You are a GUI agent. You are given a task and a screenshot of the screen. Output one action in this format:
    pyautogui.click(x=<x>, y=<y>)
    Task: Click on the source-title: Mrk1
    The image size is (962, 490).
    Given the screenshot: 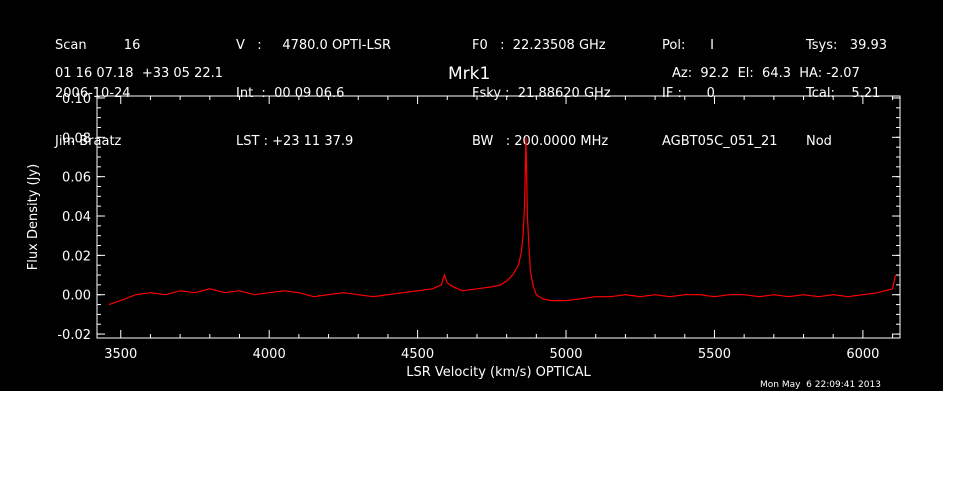 What is the action you would take?
    pyautogui.click(x=469, y=74)
    